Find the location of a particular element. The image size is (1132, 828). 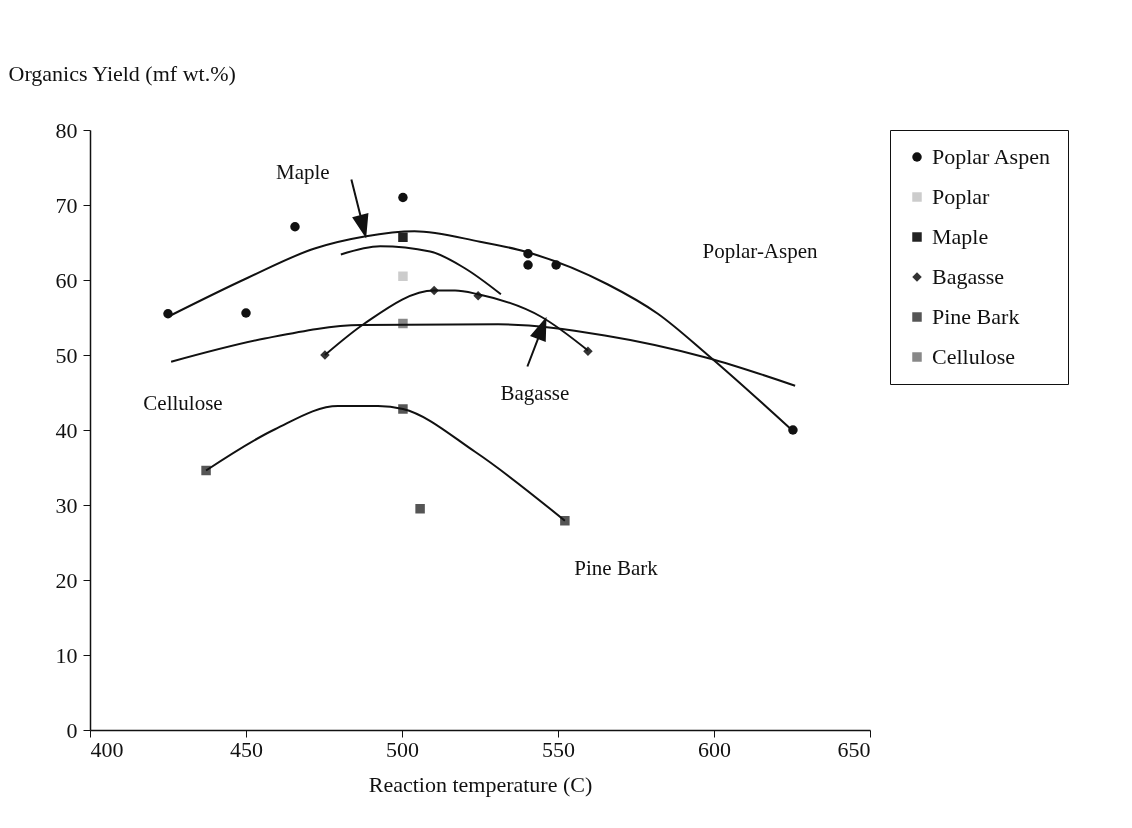

legend-label: Pine Bark is located at coordinates (976, 316).